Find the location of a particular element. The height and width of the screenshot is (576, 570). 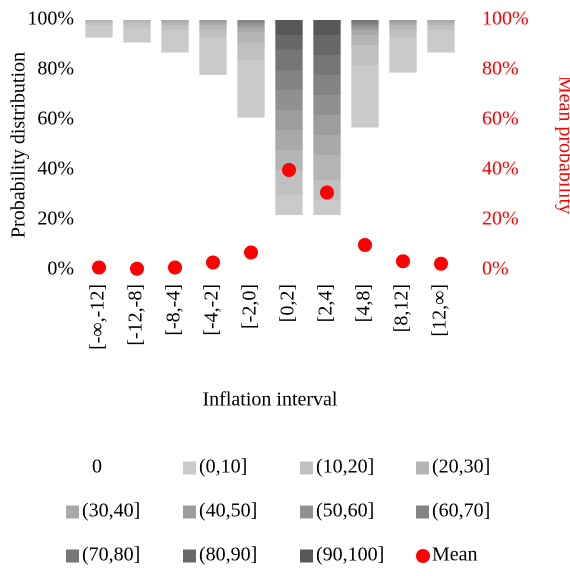

x-tick-label: [-2,0] is located at coordinates (250, 306).